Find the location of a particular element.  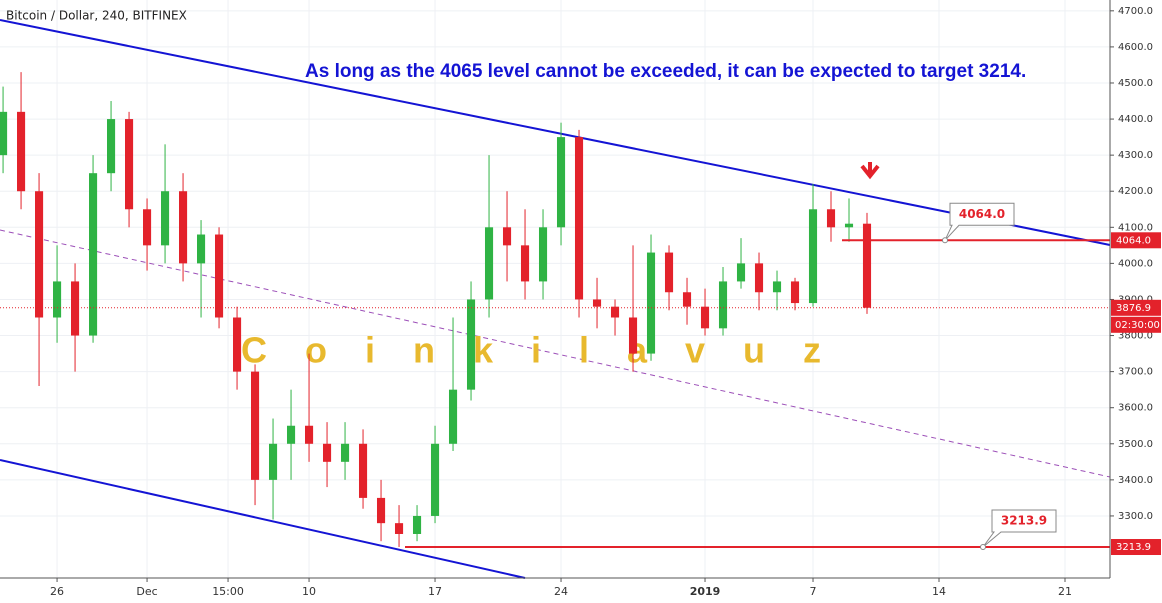

callout-label: 3213.9 is located at coordinates (1024, 521).